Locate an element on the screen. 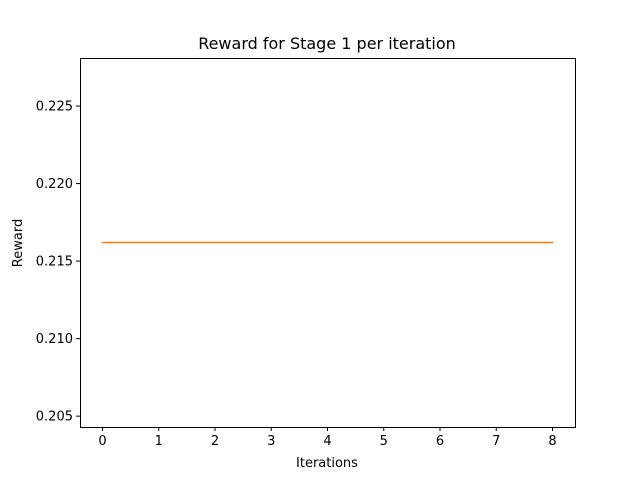  x-axis: 0 1 2 3 4 5 6 7 8 is located at coordinates (327, 438).